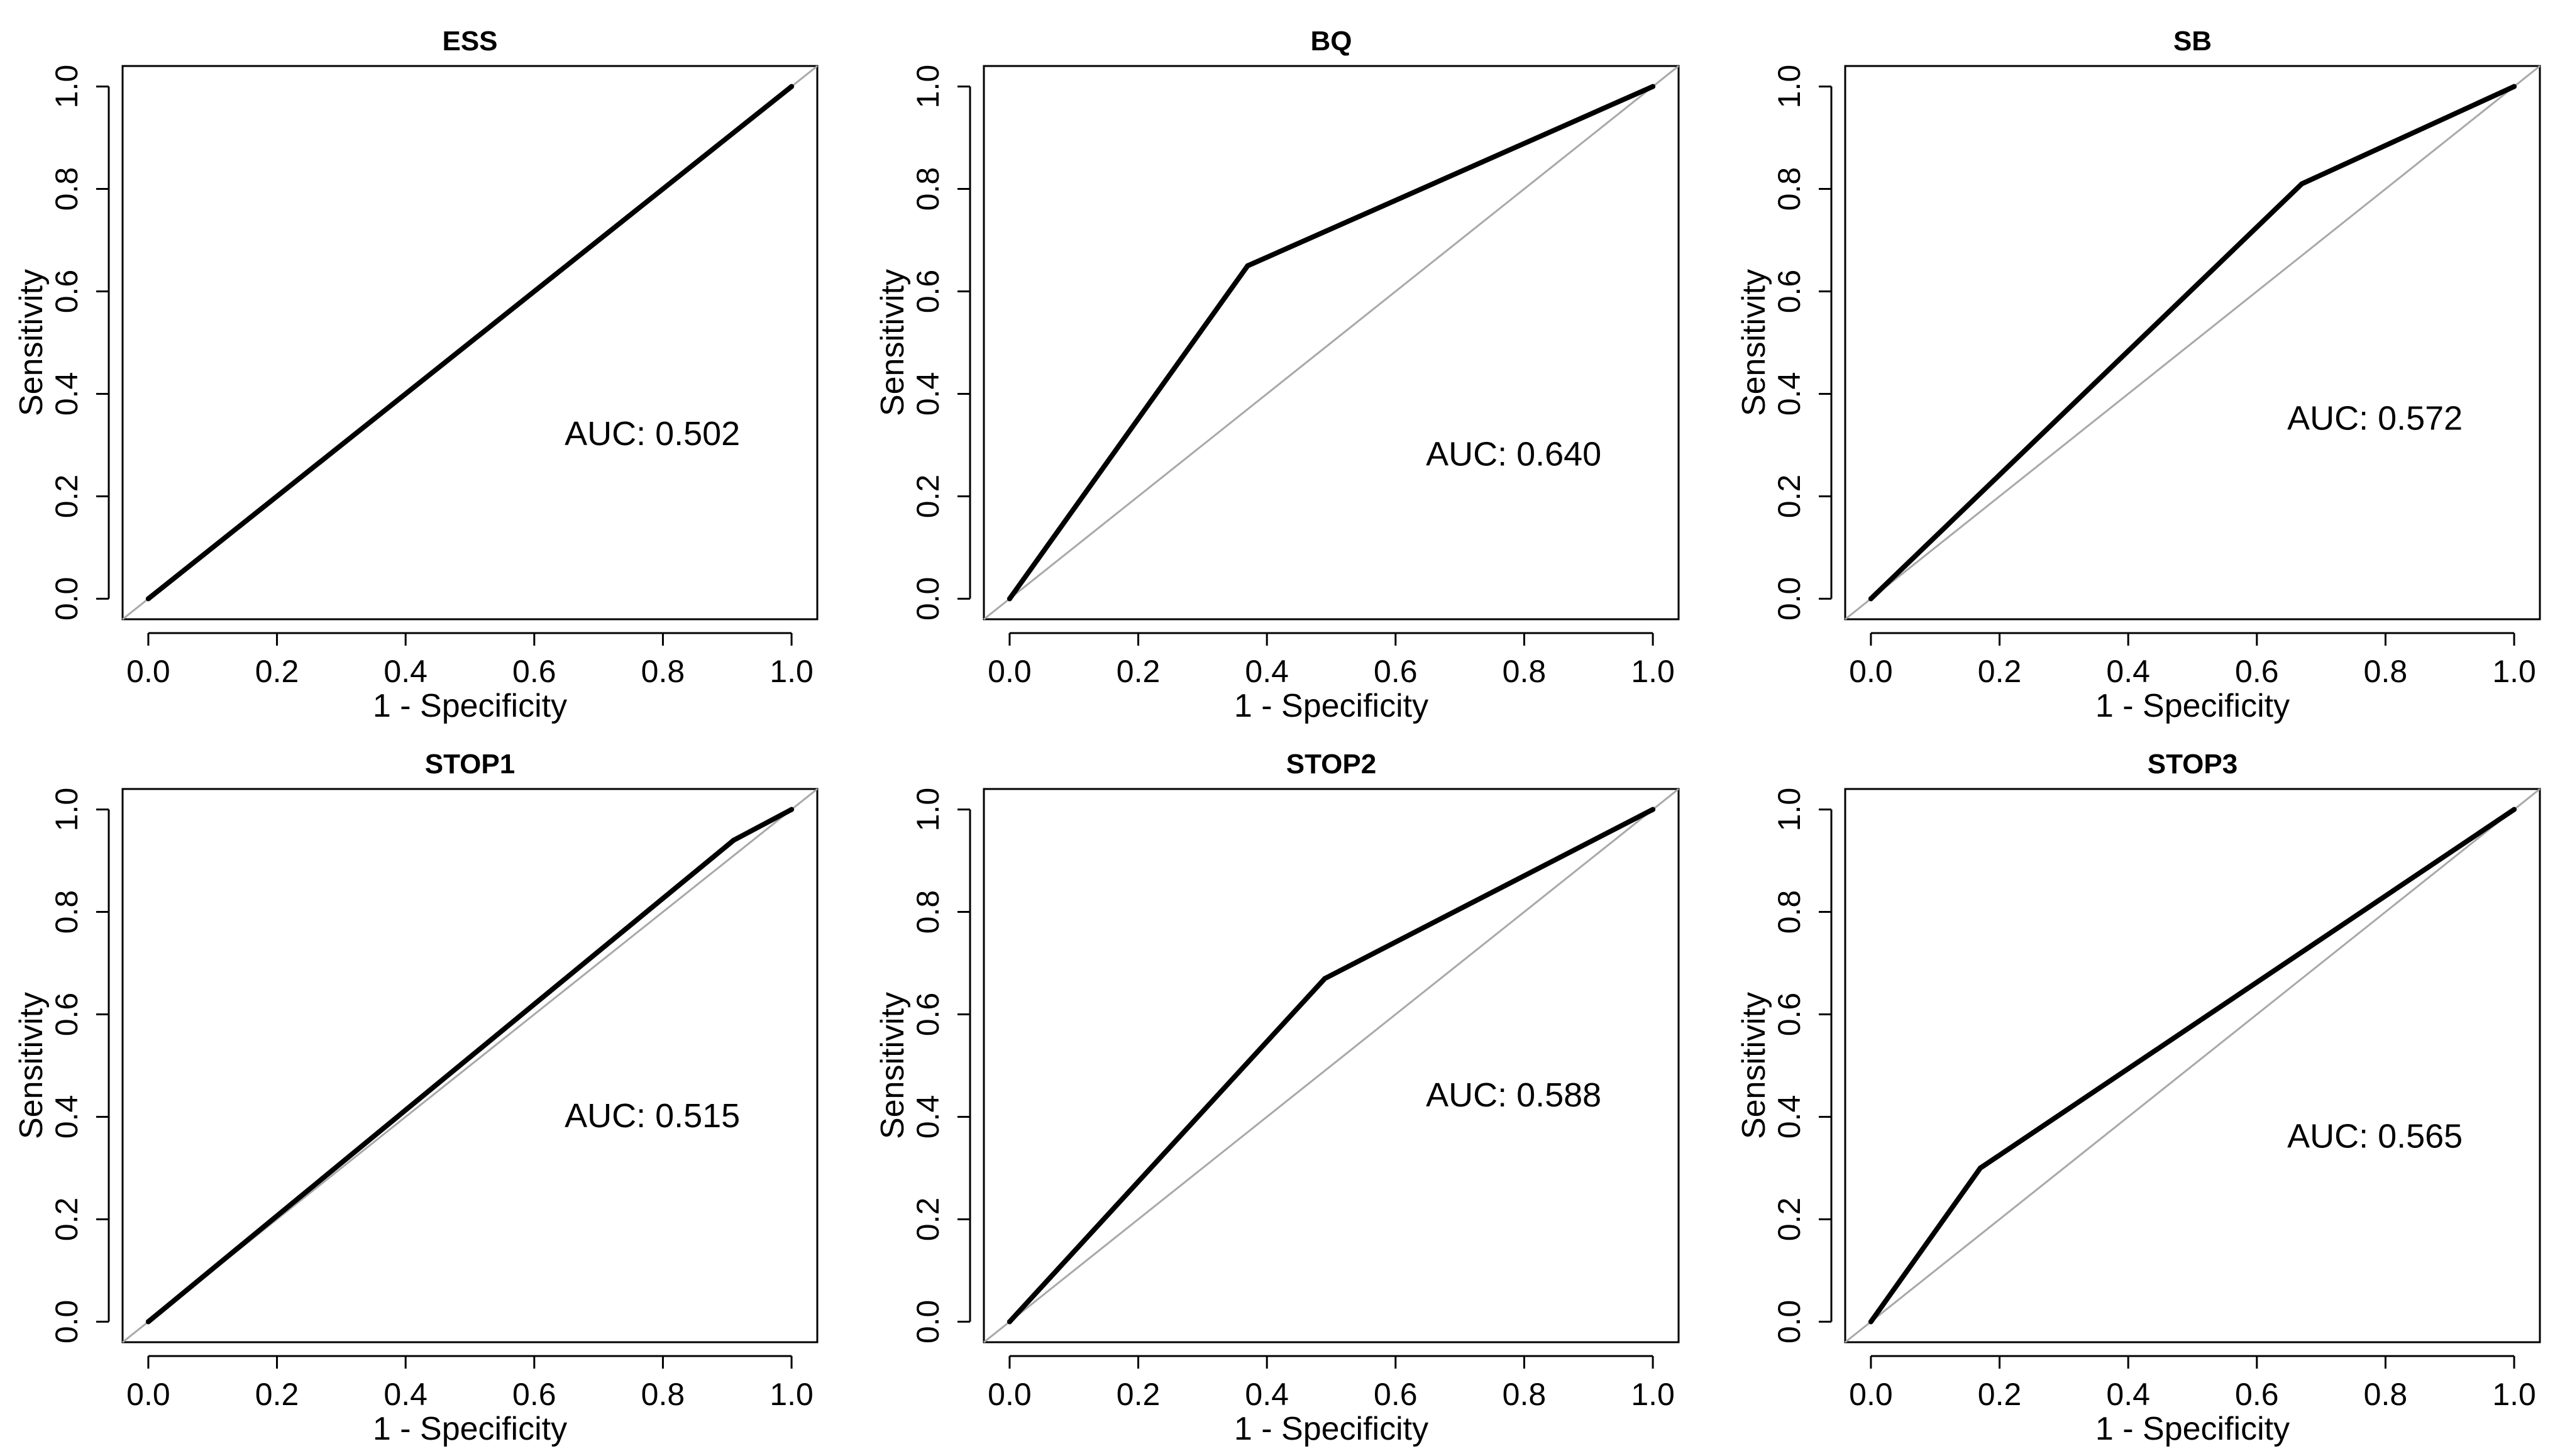  Describe the element at coordinates (1513, 454) in the screenshot. I see `auc-annotation-bq: AUC: 0.640` at that location.